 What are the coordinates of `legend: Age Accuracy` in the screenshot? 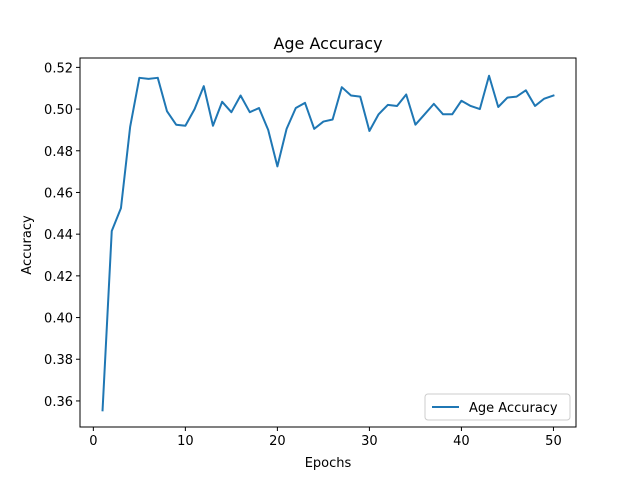 It's located at (497, 407).